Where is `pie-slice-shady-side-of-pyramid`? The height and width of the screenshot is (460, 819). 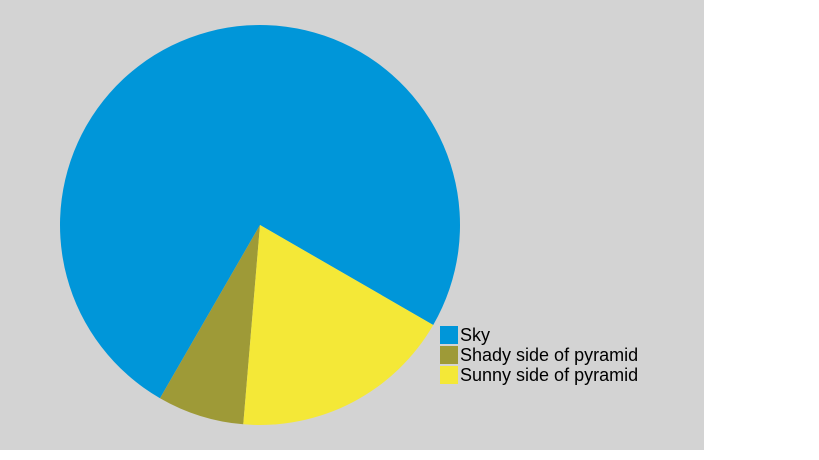
pie-slice-shady-side-of-pyramid is located at coordinates (210, 325).